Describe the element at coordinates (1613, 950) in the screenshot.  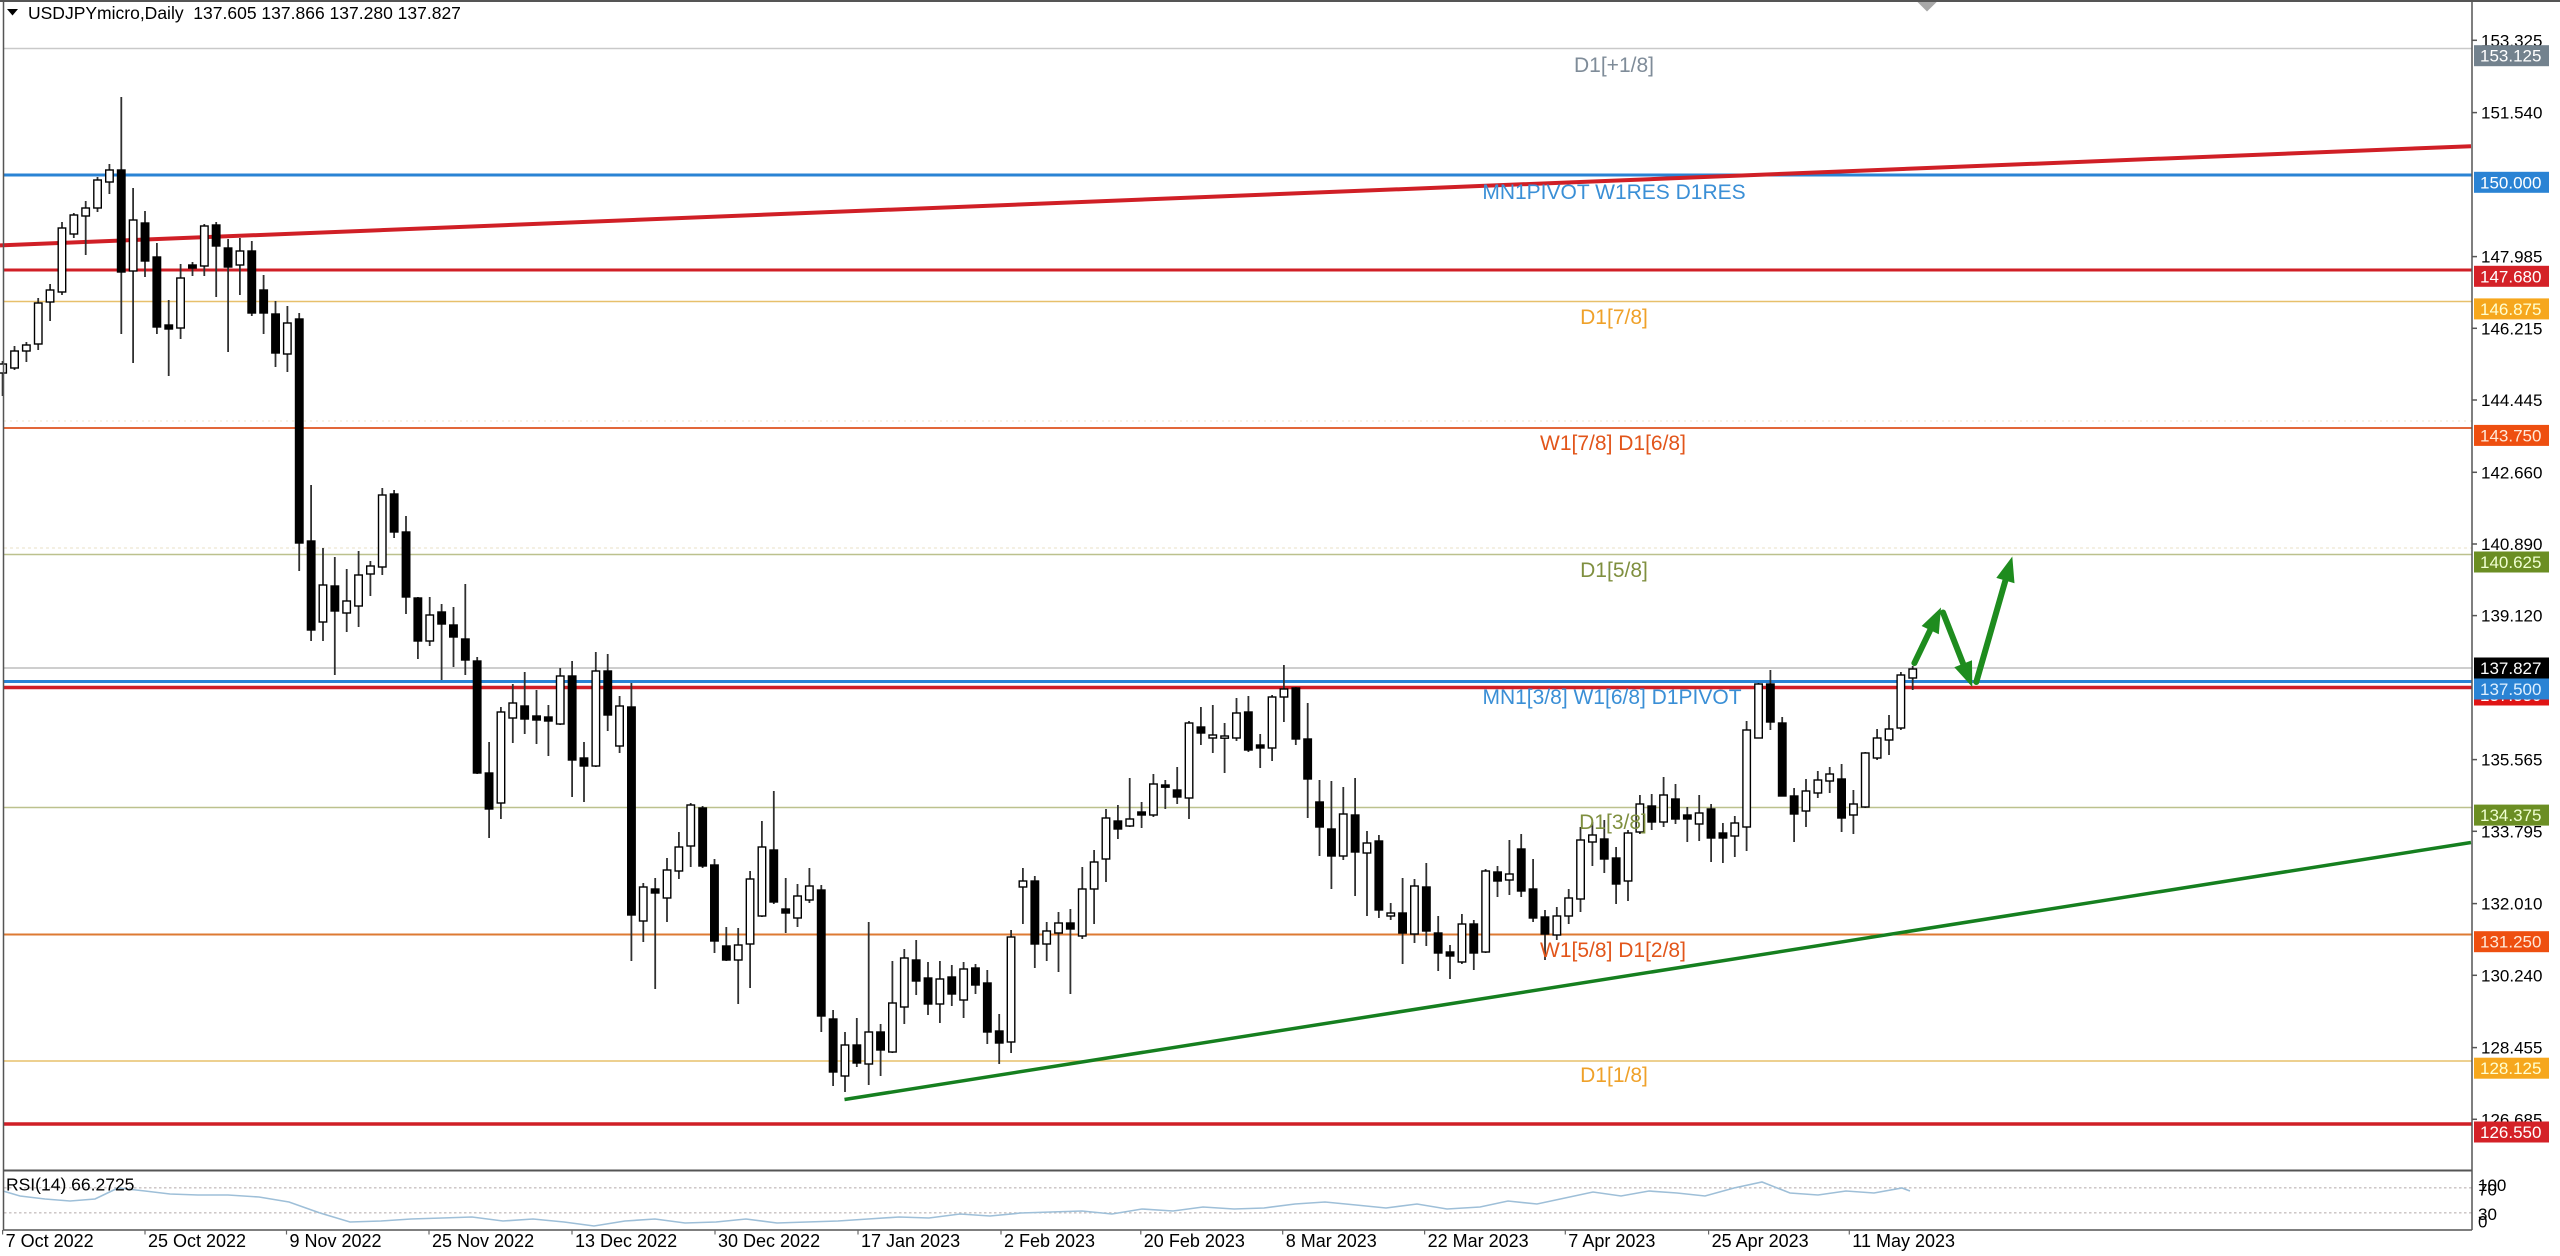
I see `svg-text: W1[5/8] D1[2/8]` at that location.